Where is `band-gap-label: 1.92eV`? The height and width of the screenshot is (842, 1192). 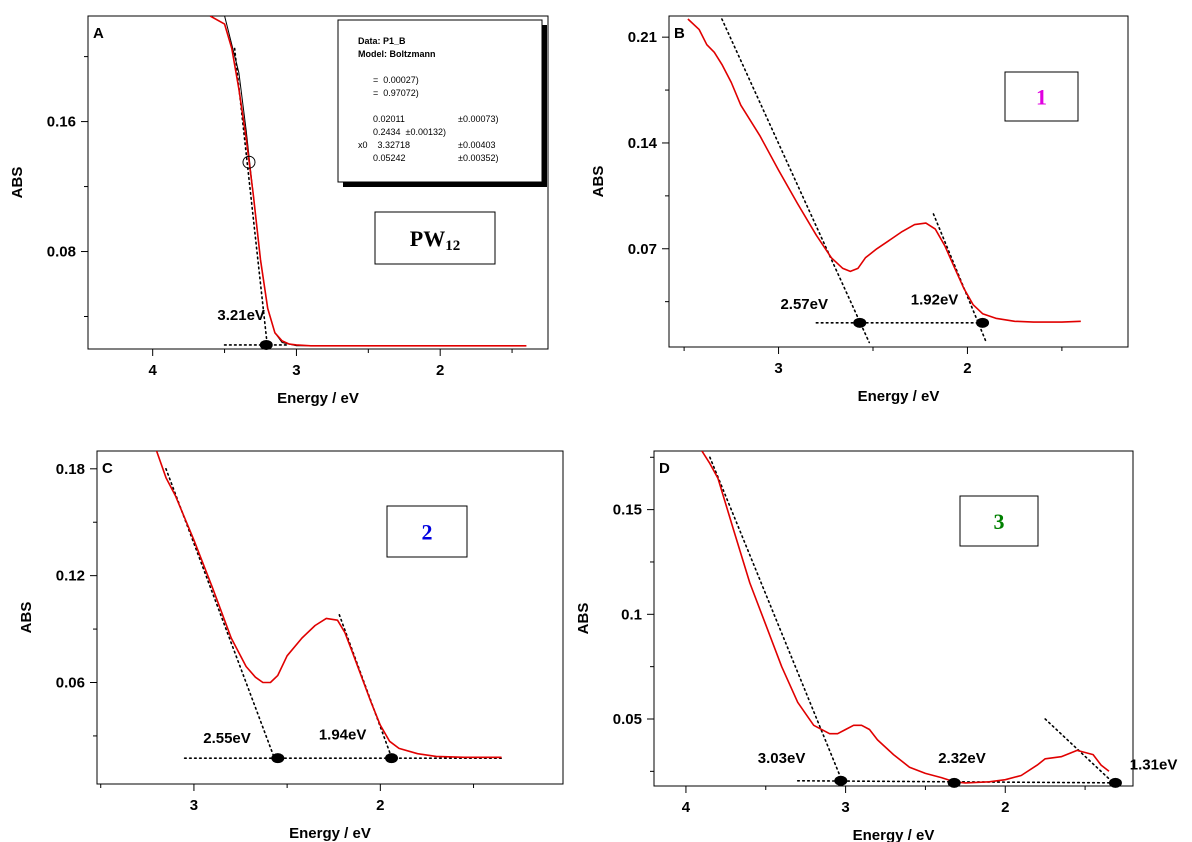 band-gap-label: 1.92eV is located at coordinates (935, 300).